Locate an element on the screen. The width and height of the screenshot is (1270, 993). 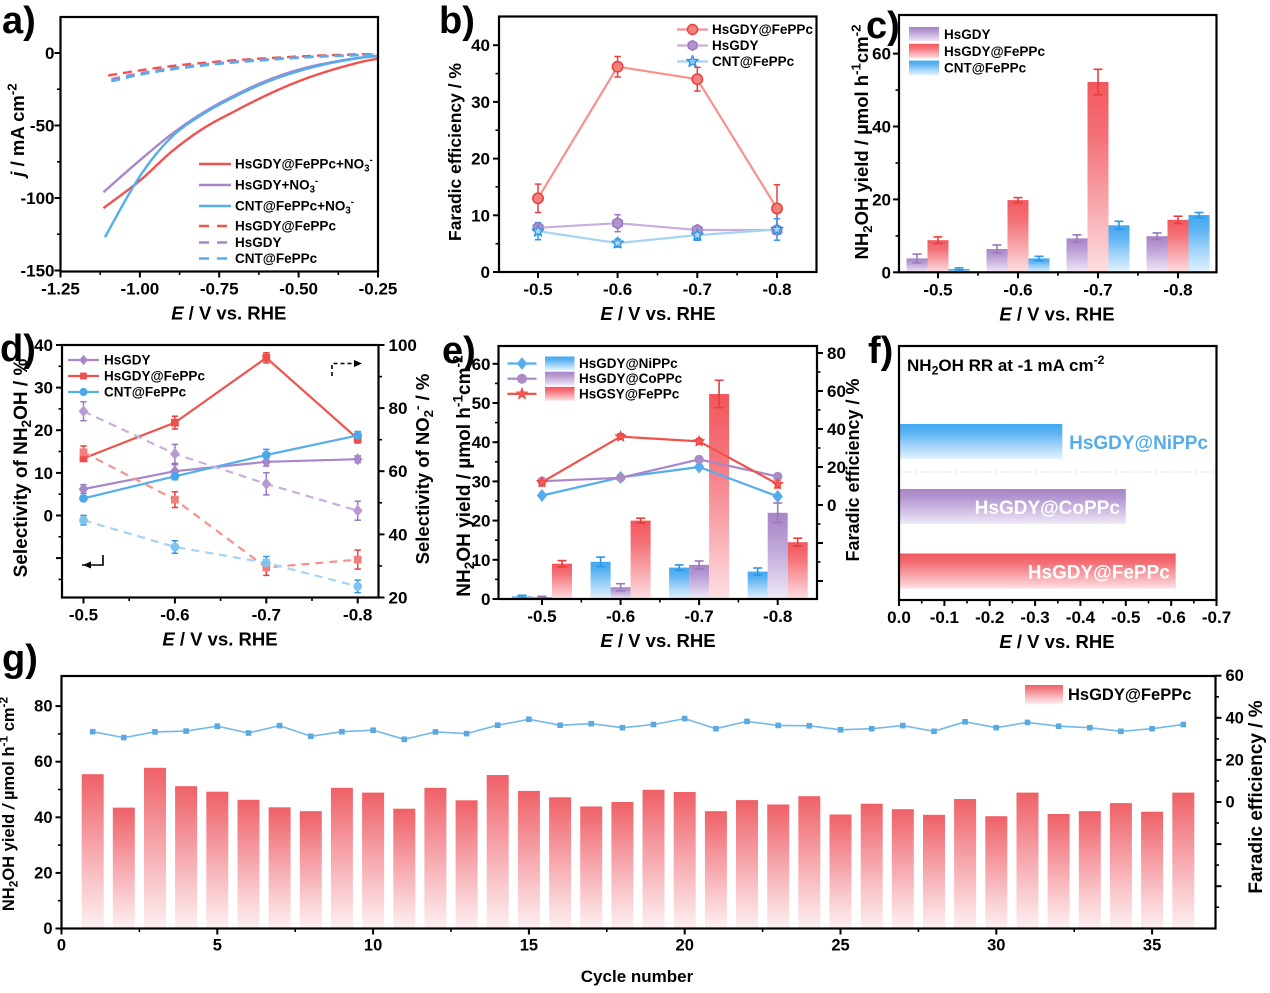
svg-text: f) is located at coordinates (880, 351).